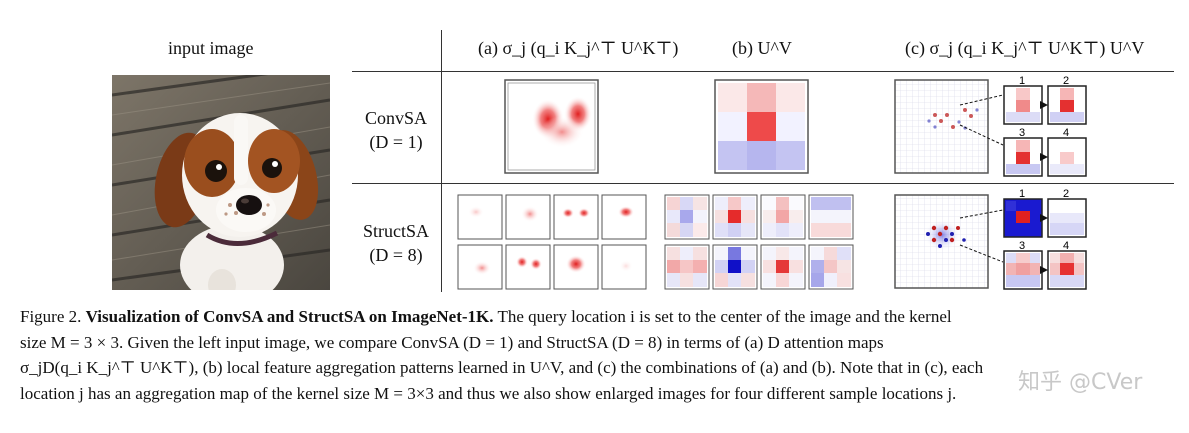 Image resolution: width=1189 pixels, height=433 pixels. What do you see at coordinates (949, 241) in the screenshot?
I see `structsa-combination-map` at bounding box center [949, 241].